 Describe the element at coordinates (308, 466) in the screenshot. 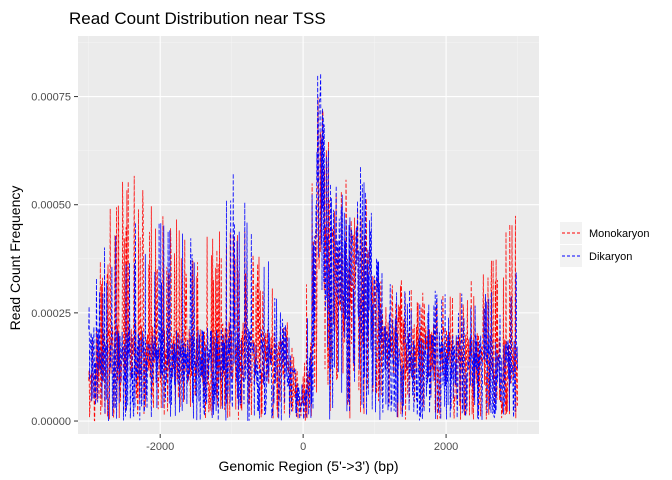

I see `x-axis-title: Genomic Region (5'->3') (bp)` at that location.